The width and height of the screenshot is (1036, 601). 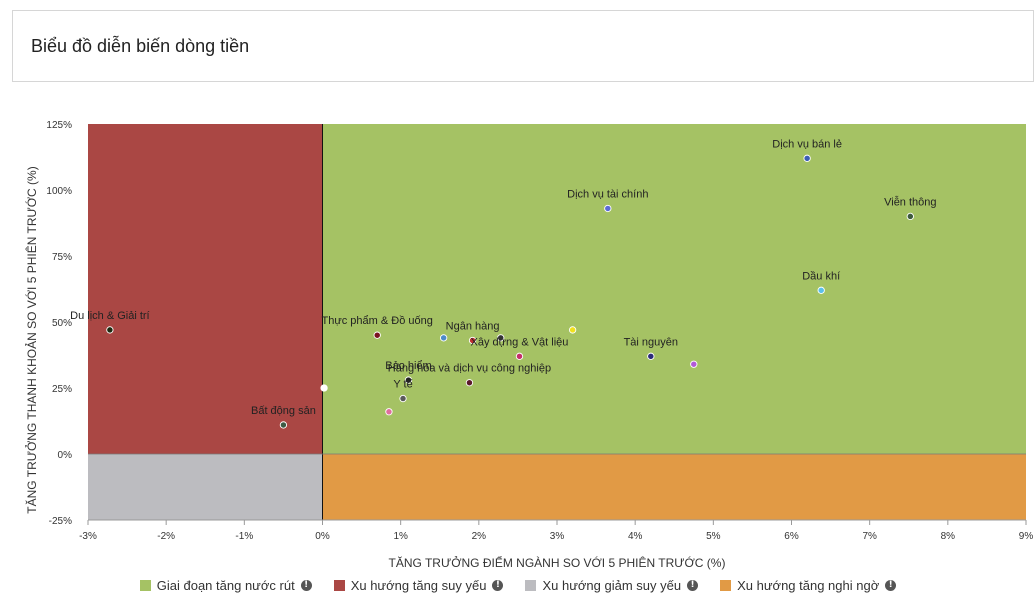 What do you see at coordinates (65, 455) in the screenshot?
I see `y-tick-label: 0%` at bounding box center [65, 455].